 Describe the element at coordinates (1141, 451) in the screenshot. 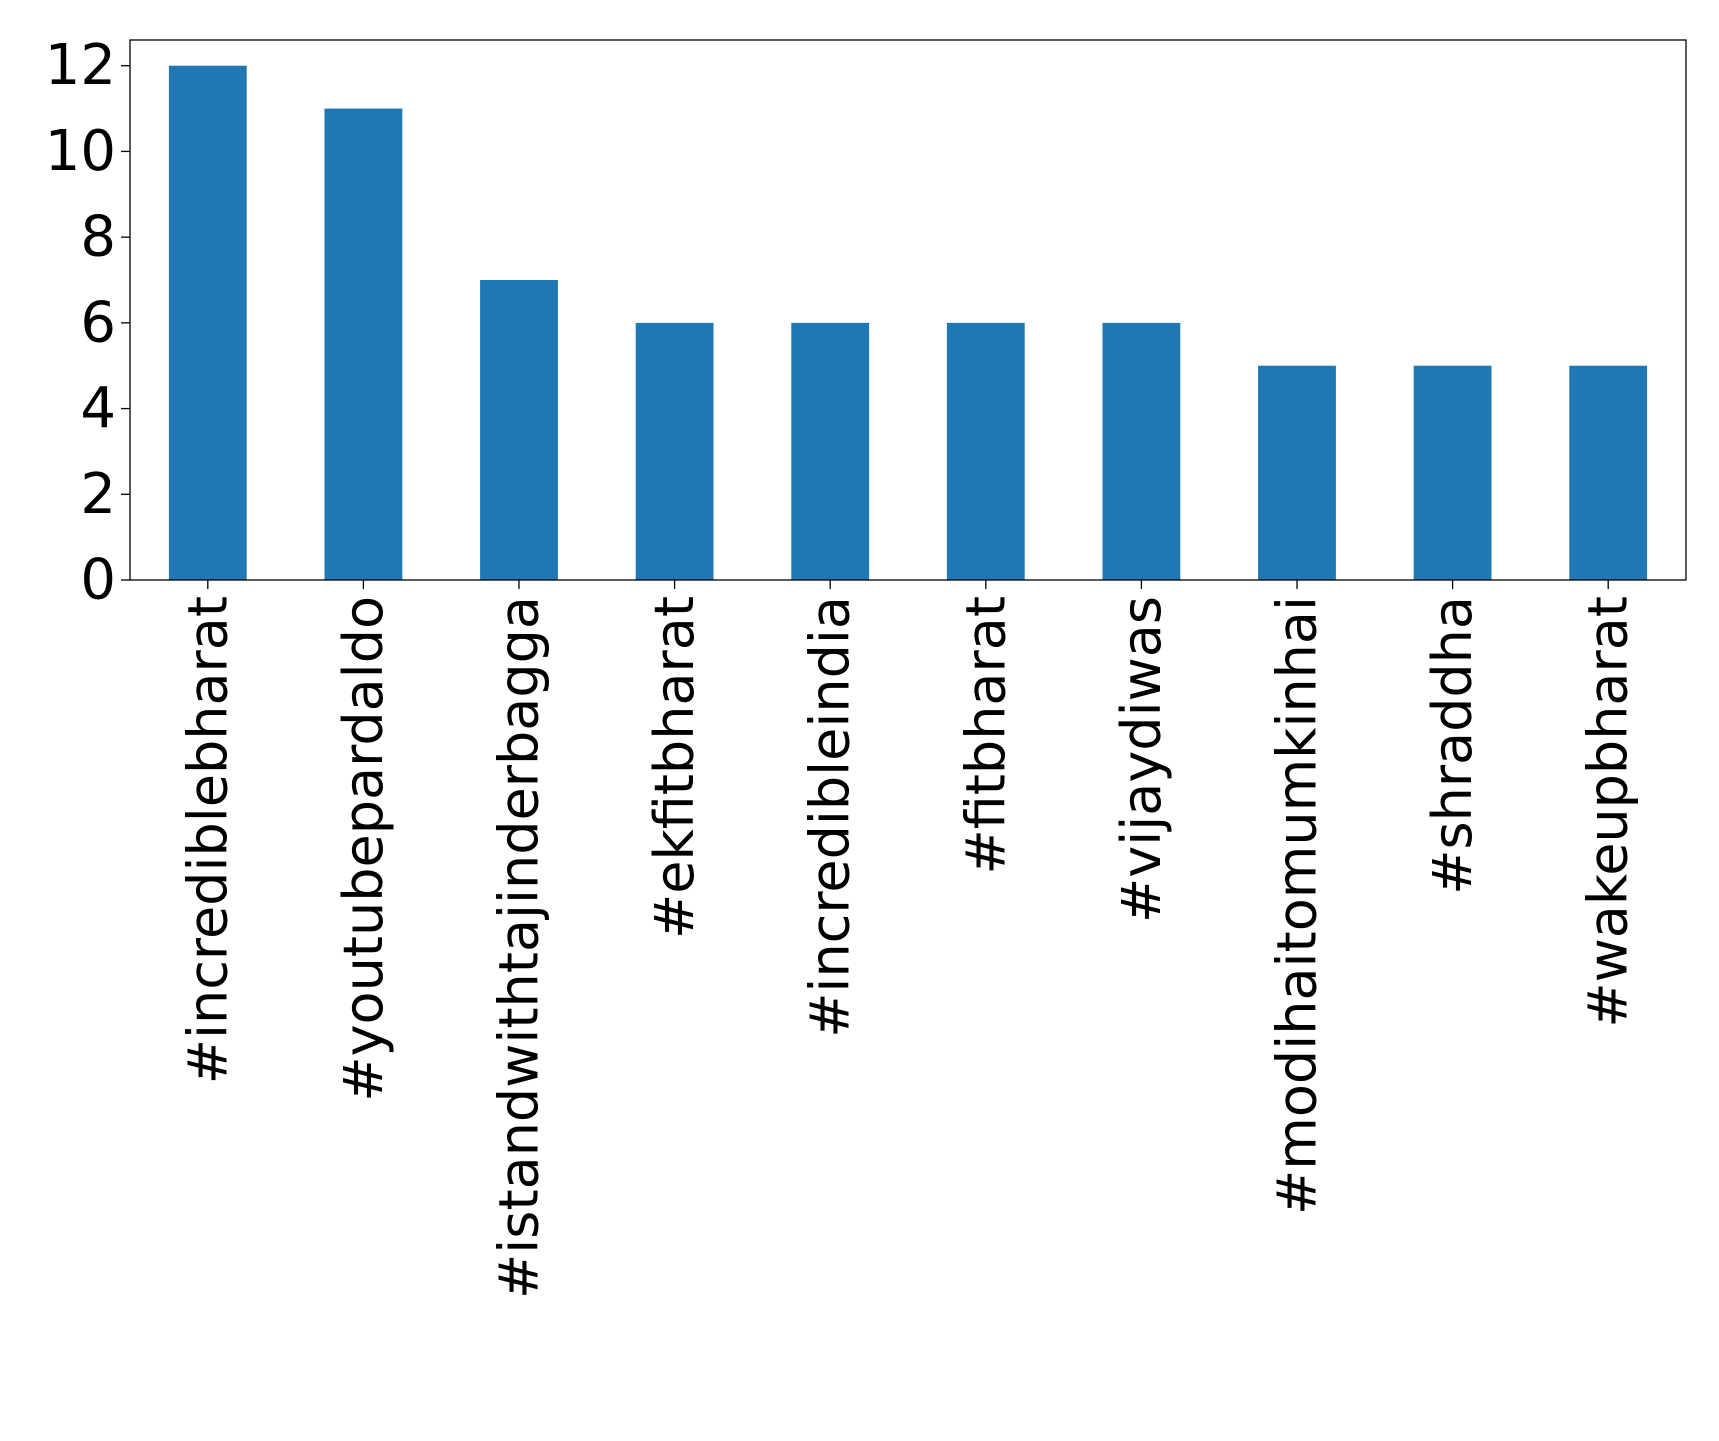

I see `bar-vijaydiwas` at that location.